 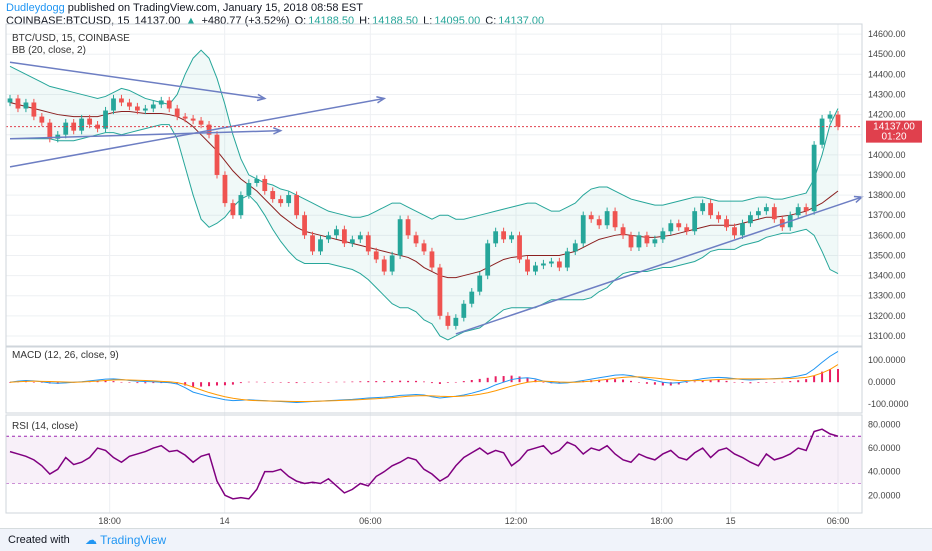 I want to click on rsi-tick-label: 20.0000, so click(x=884, y=495).